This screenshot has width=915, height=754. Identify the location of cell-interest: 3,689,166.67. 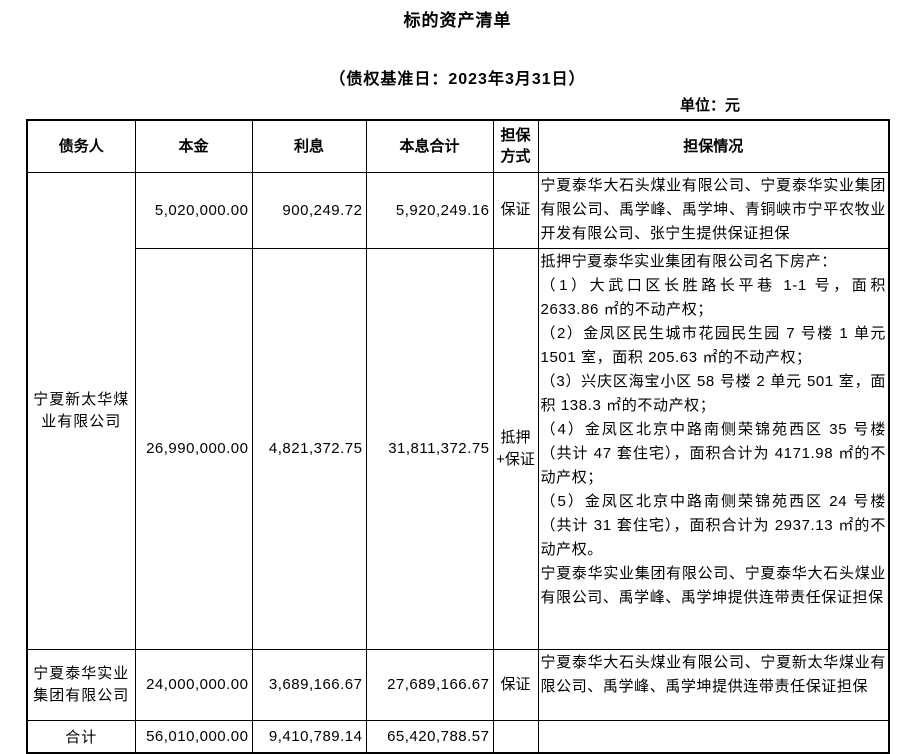
(309, 684).